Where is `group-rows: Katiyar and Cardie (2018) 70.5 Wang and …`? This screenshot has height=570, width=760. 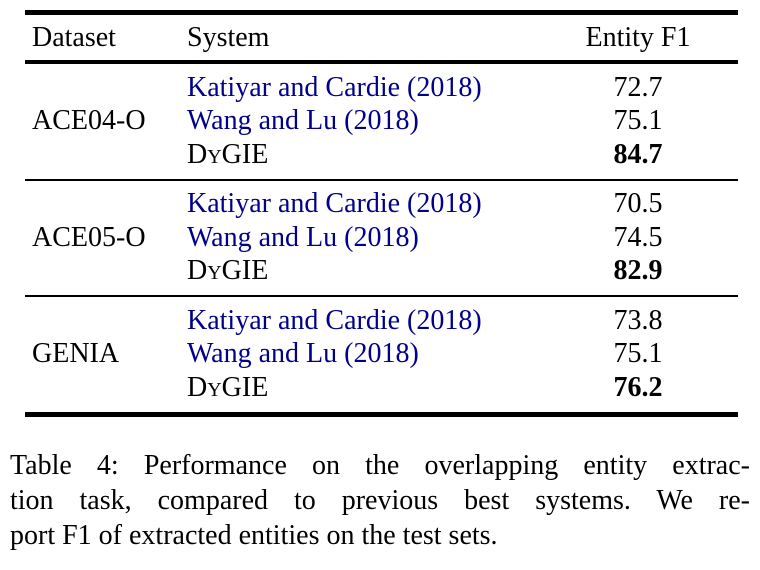
group-rows: Katiyar and Cardie (2018) 70.5 Wang and … is located at coordinates (462, 238).